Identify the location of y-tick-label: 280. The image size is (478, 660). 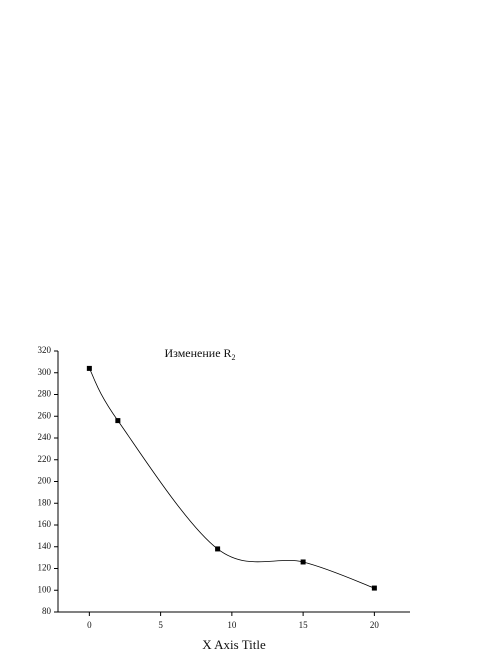
(45, 394).